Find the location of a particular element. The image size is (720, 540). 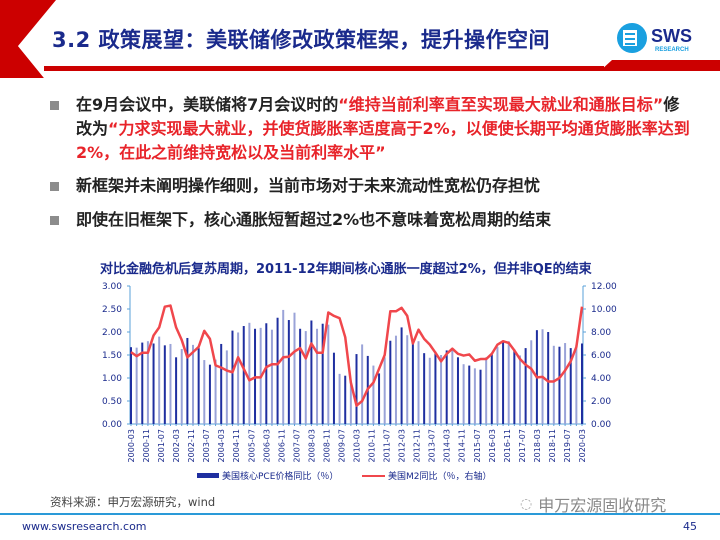

x-tick-label: 2002-11 is located at coordinates (191, 445).